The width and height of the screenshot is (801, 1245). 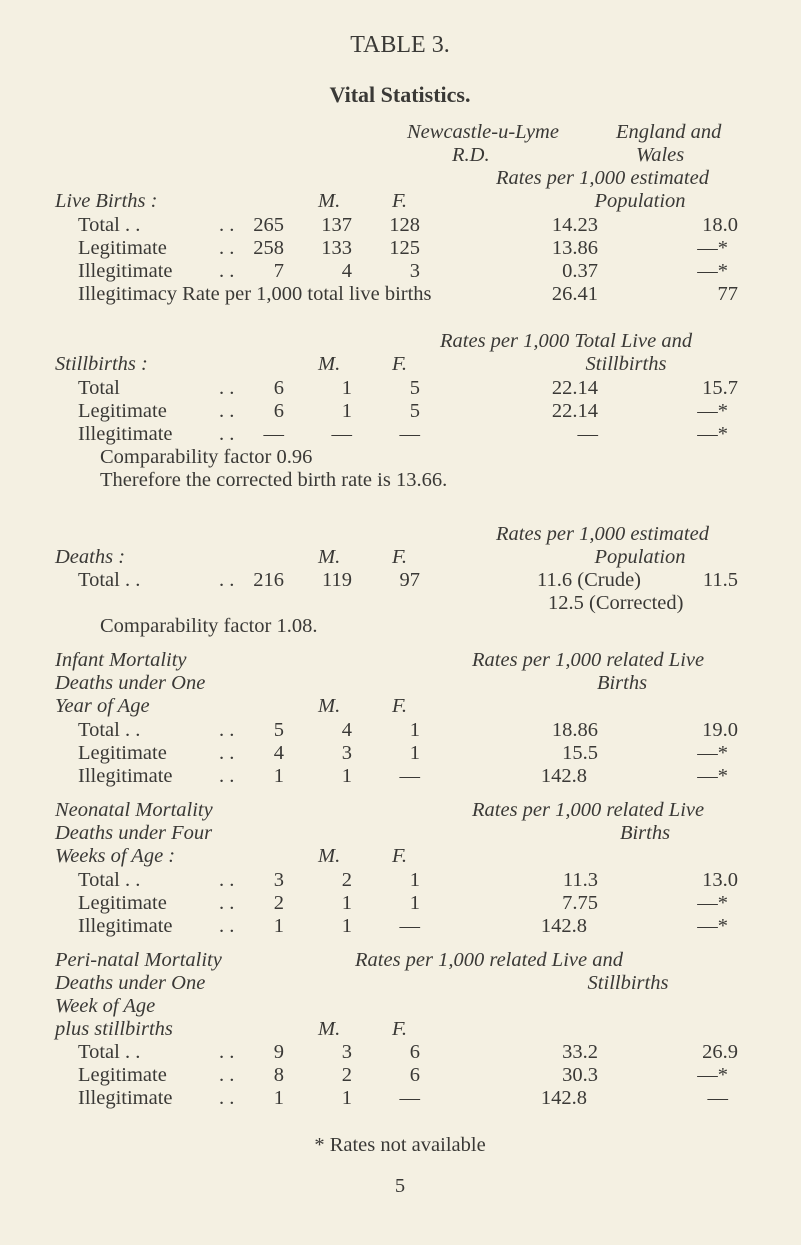 What do you see at coordinates (114, 1029) in the screenshot?
I see `section-heading: plus stillbirths` at bounding box center [114, 1029].